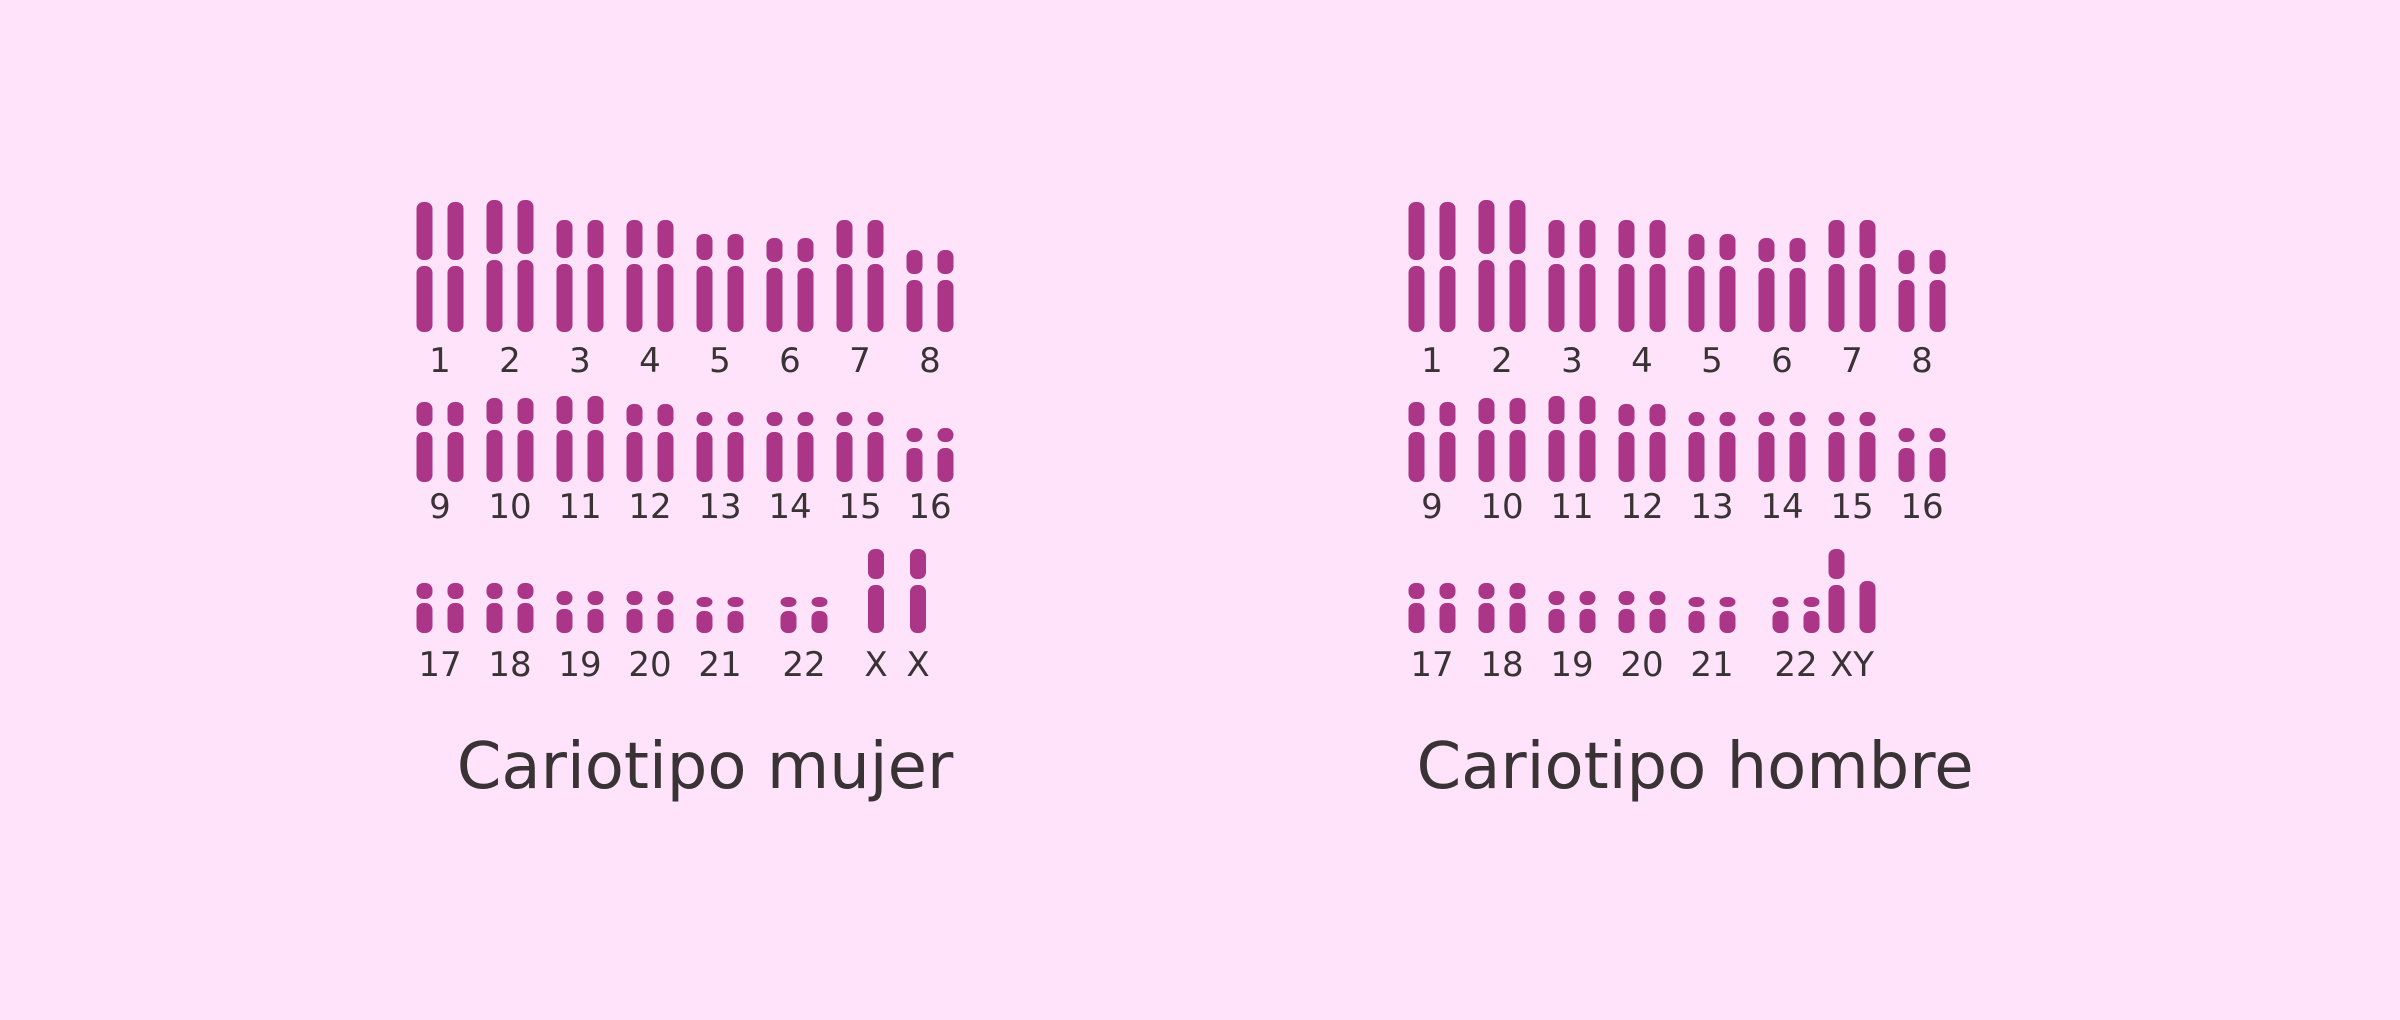 This screenshot has width=2400, height=1020. What do you see at coordinates (1921, 507) in the screenshot?
I see `male-label-16-15: 16` at bounding box center [1921, 507].